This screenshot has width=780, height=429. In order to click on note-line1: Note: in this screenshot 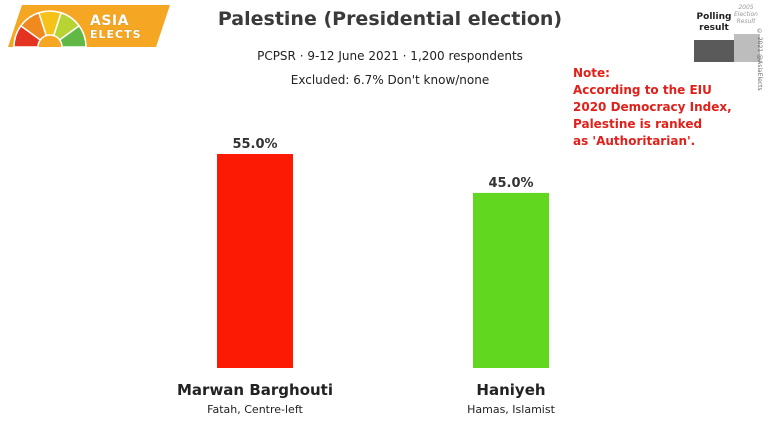, I will do `click(591, 73)`.